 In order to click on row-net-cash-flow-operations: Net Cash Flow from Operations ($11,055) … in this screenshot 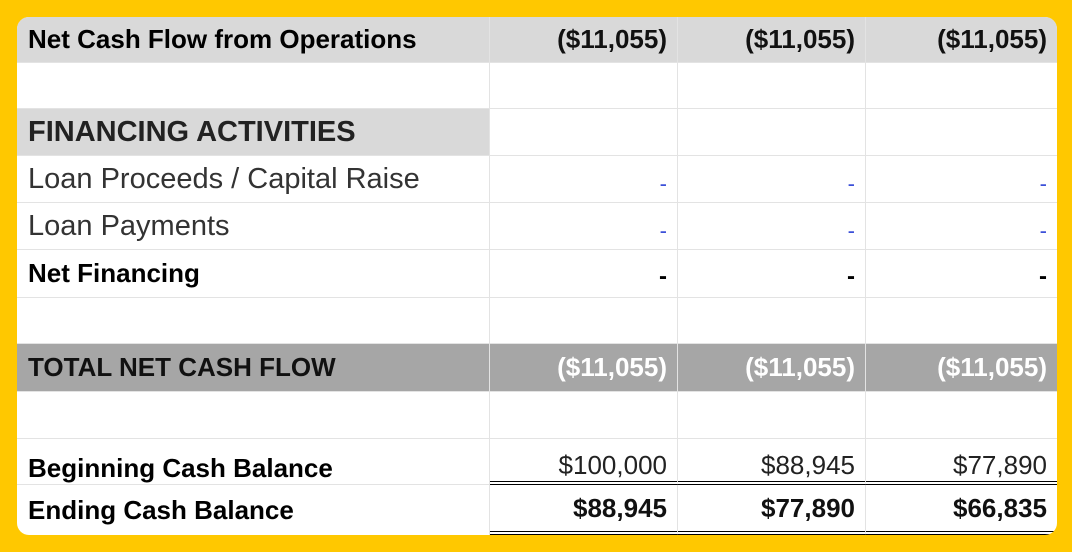, I will do `click(537, 40)`.